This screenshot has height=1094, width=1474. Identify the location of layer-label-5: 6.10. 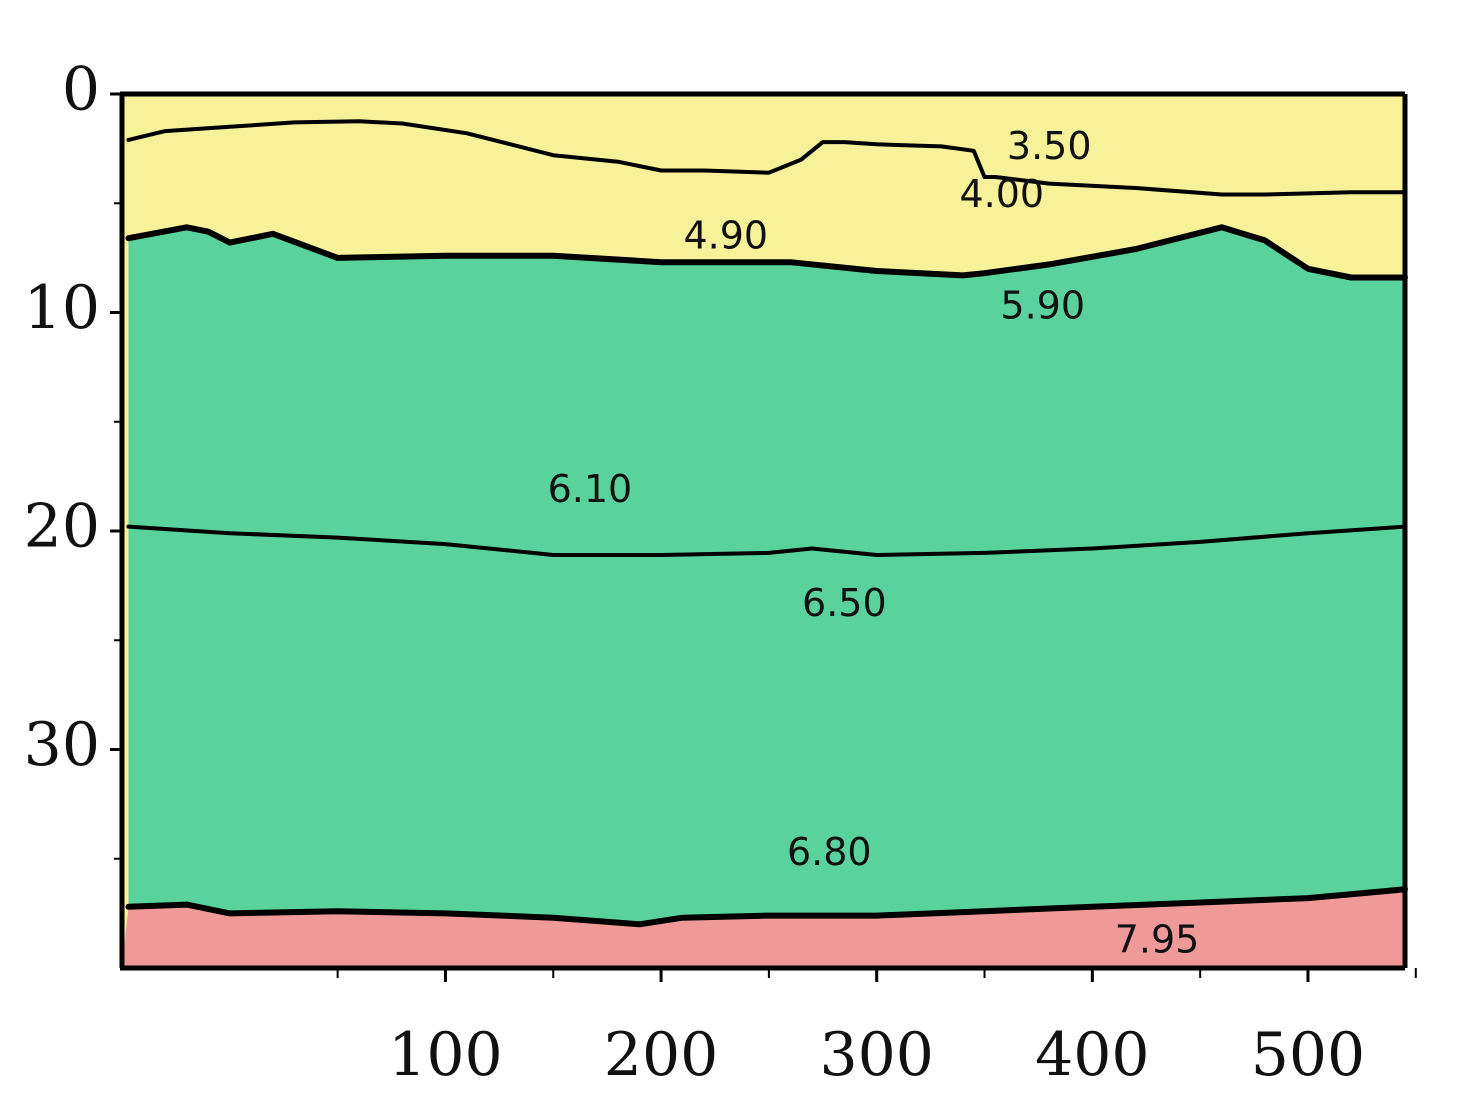
(590, 489).